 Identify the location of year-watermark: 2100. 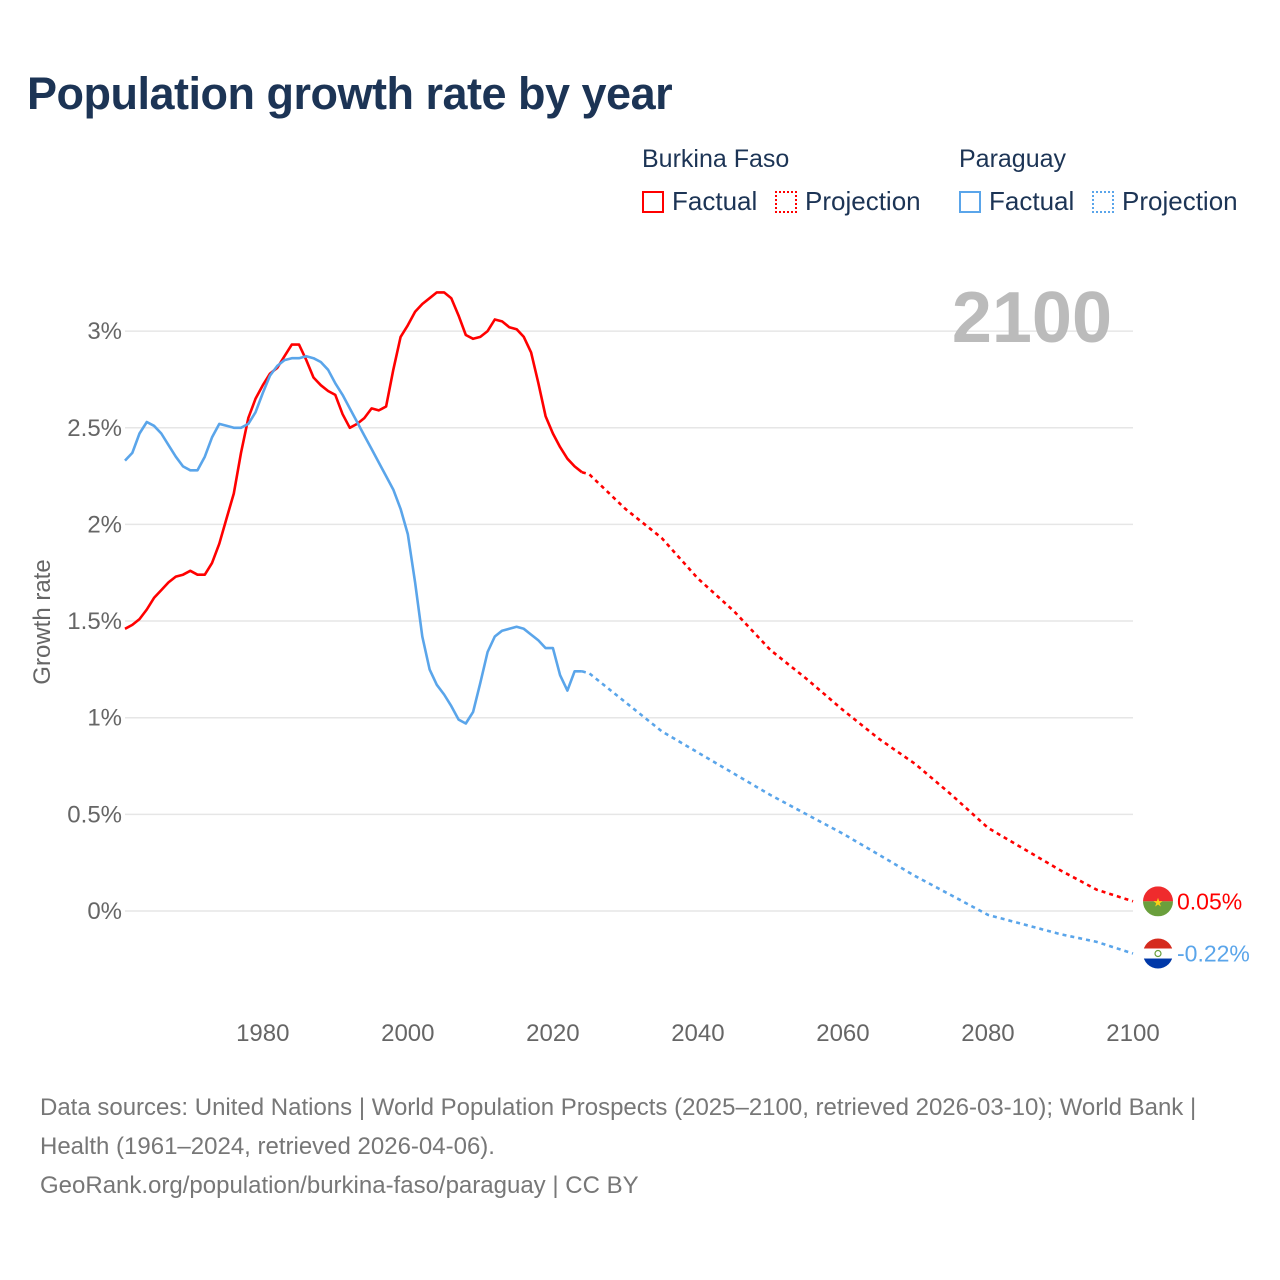
(1032, 318).